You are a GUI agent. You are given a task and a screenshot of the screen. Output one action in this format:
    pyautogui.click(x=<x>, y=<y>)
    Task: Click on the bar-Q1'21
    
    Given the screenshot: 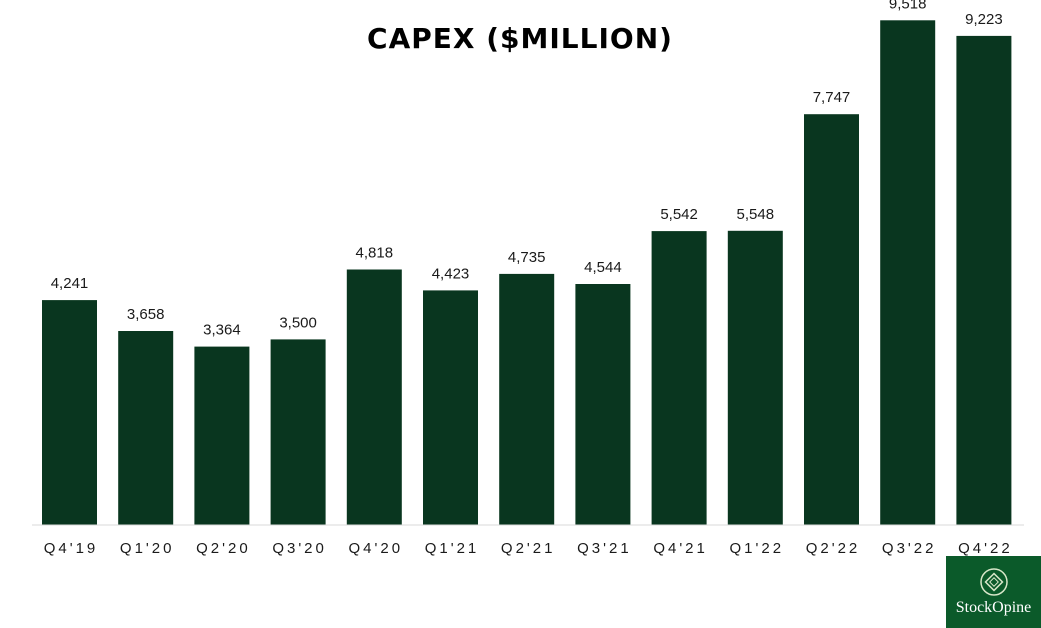 What is the action you would take?
    pyautogui.click(x=450, y=407)
    